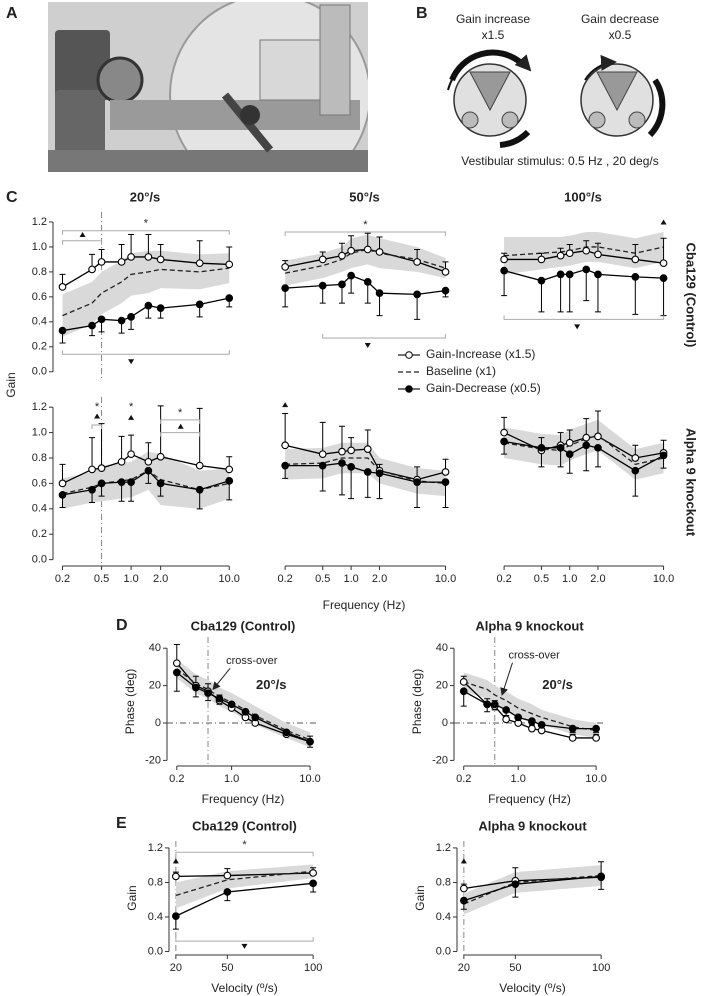  I want to click on x-axis-label: Velocity (º/s), so click(244, 988).